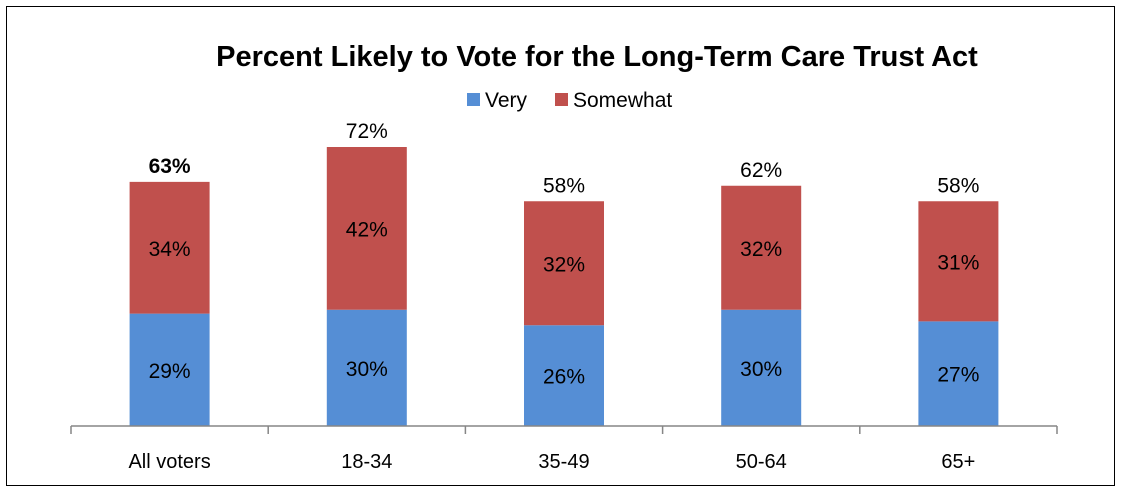  I want to click on x-tick-label-50-64: 50-64, so click(761, 462).